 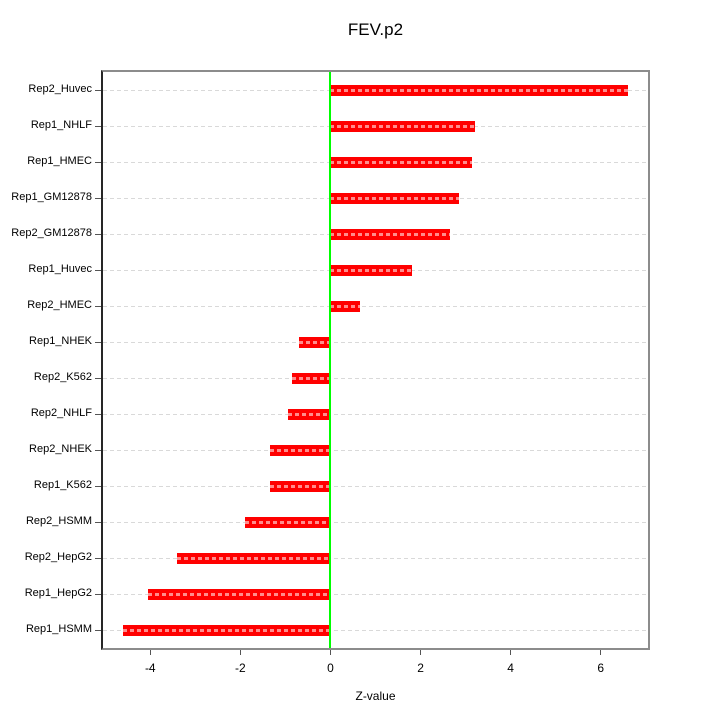 What do you see at coordinates (601, 668) in the screenshot?
I see `x-tick-label: 6` at bounding box center [601, 668].